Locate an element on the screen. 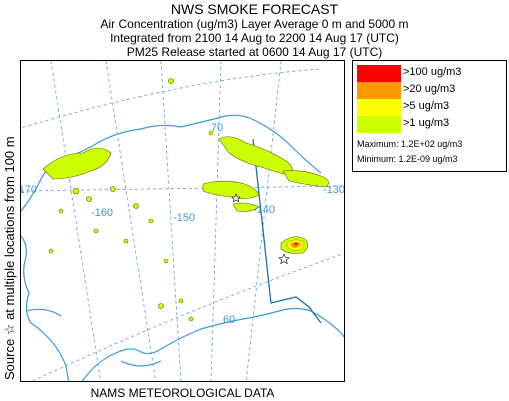 The image size is (509, 401). source-markers is located at coordinates (260, 229).